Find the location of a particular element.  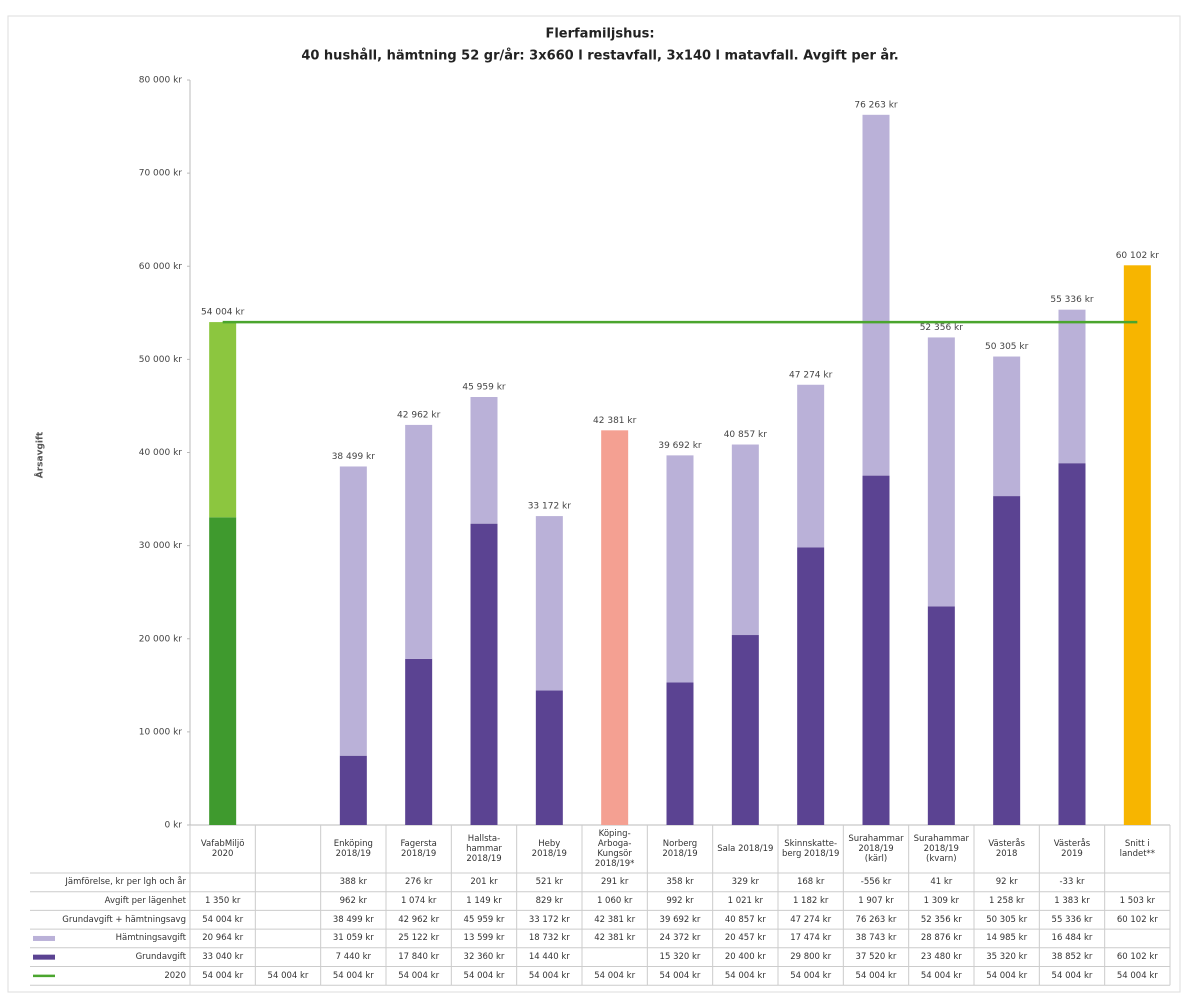

table-cell: 521 kr is located at coordinates (549, 882).